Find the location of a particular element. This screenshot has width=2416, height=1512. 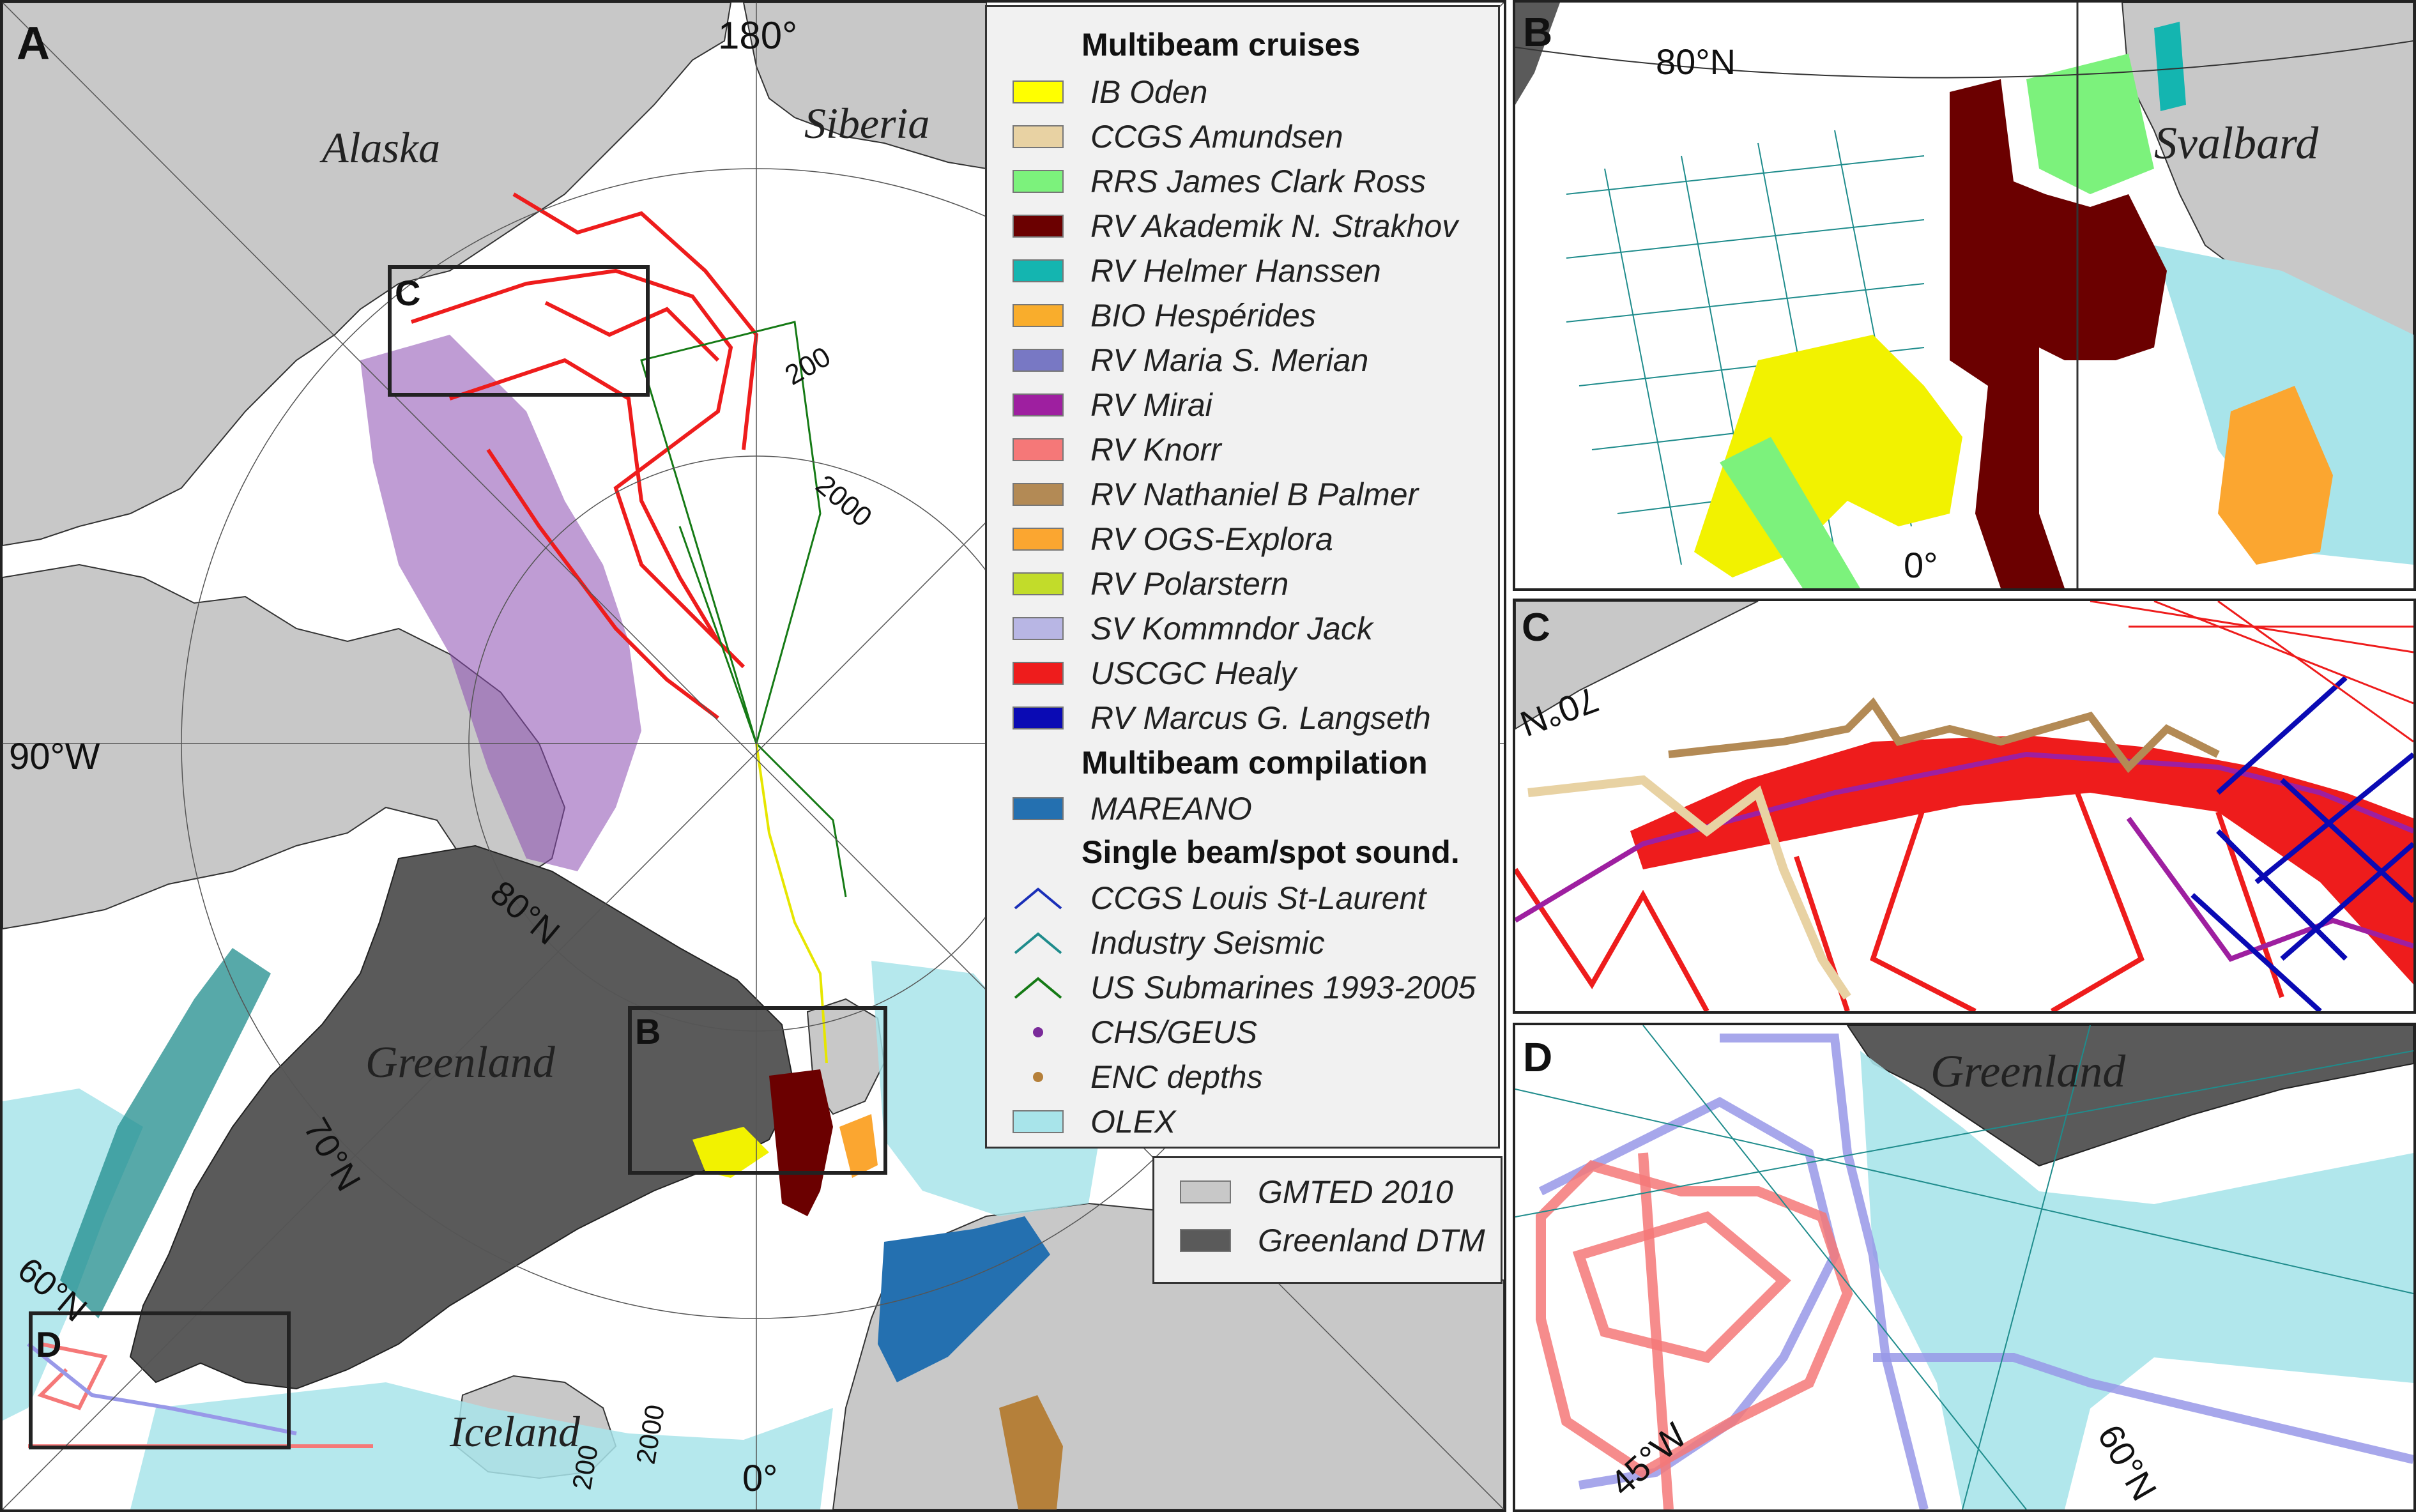

legend-item-label: RV Maria S. Merian is located at coordinates (1229, 360).